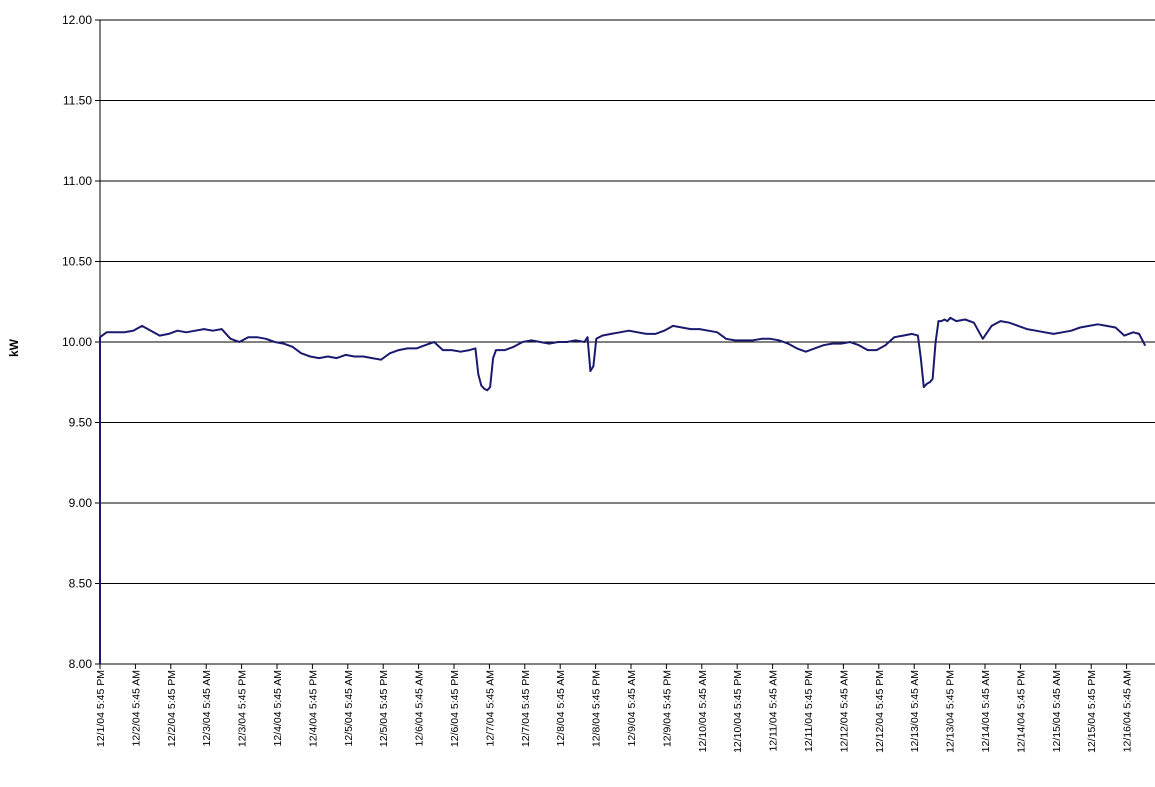  Describe the element at coordinates (77, 101) in the screenshot. I see `y-tick-label: 11.50` at that location.